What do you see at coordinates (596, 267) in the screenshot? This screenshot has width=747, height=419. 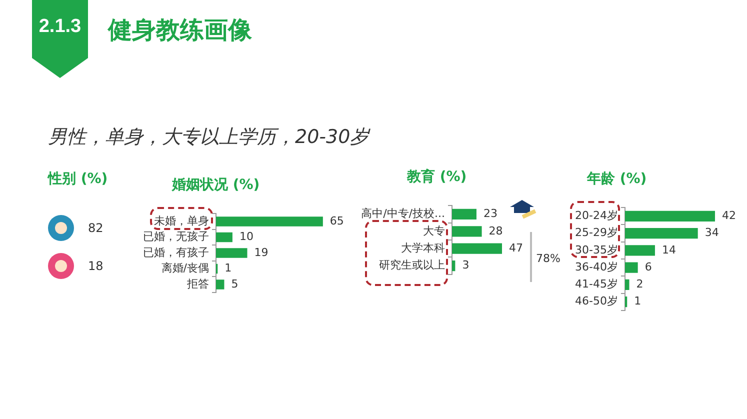 I see `y-tick-label: 36-40岁` at bounding box center [596, 267].